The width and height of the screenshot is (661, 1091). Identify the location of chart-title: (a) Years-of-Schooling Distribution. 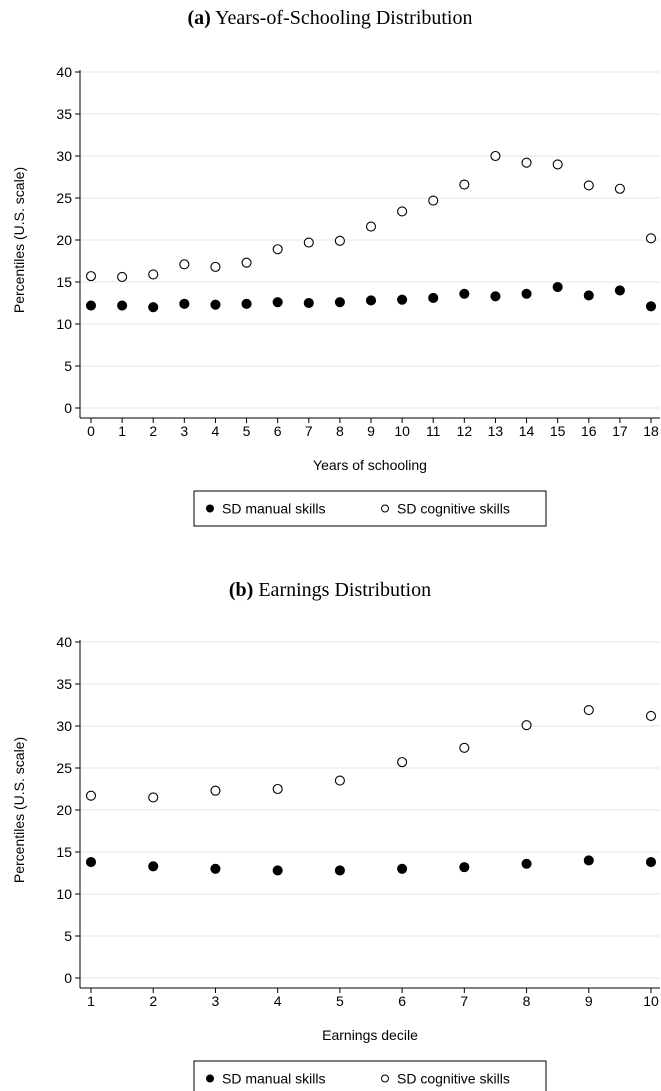
(330, 18).